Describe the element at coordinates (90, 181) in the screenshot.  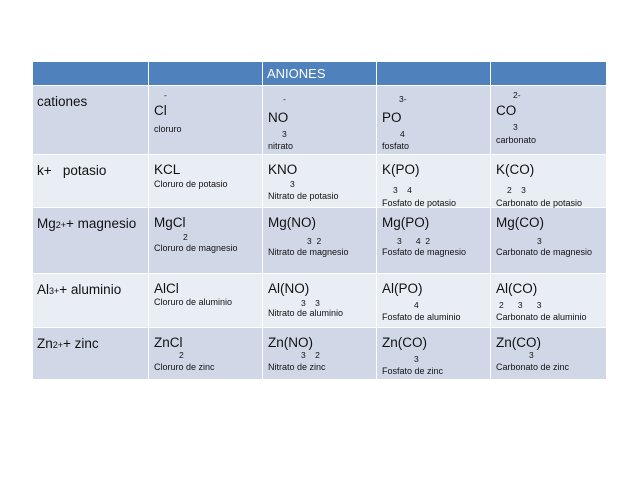
I see `cation-cell: k+ potasio` at that location.